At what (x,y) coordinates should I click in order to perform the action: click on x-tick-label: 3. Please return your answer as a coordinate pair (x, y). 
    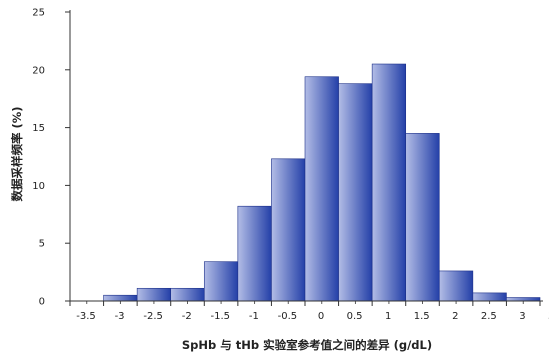
    Looking at the image, I should click on (522, 316).